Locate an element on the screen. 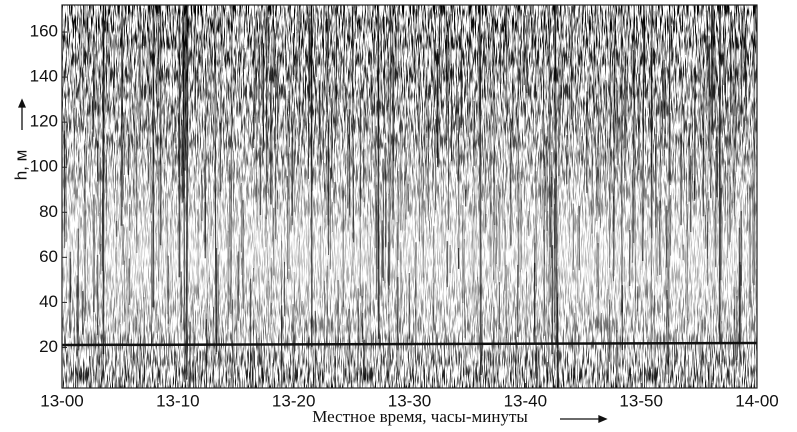 The height and width of the screenshot is (432, 797). y-tick-label: 80 is located at coordinates (48, 211).